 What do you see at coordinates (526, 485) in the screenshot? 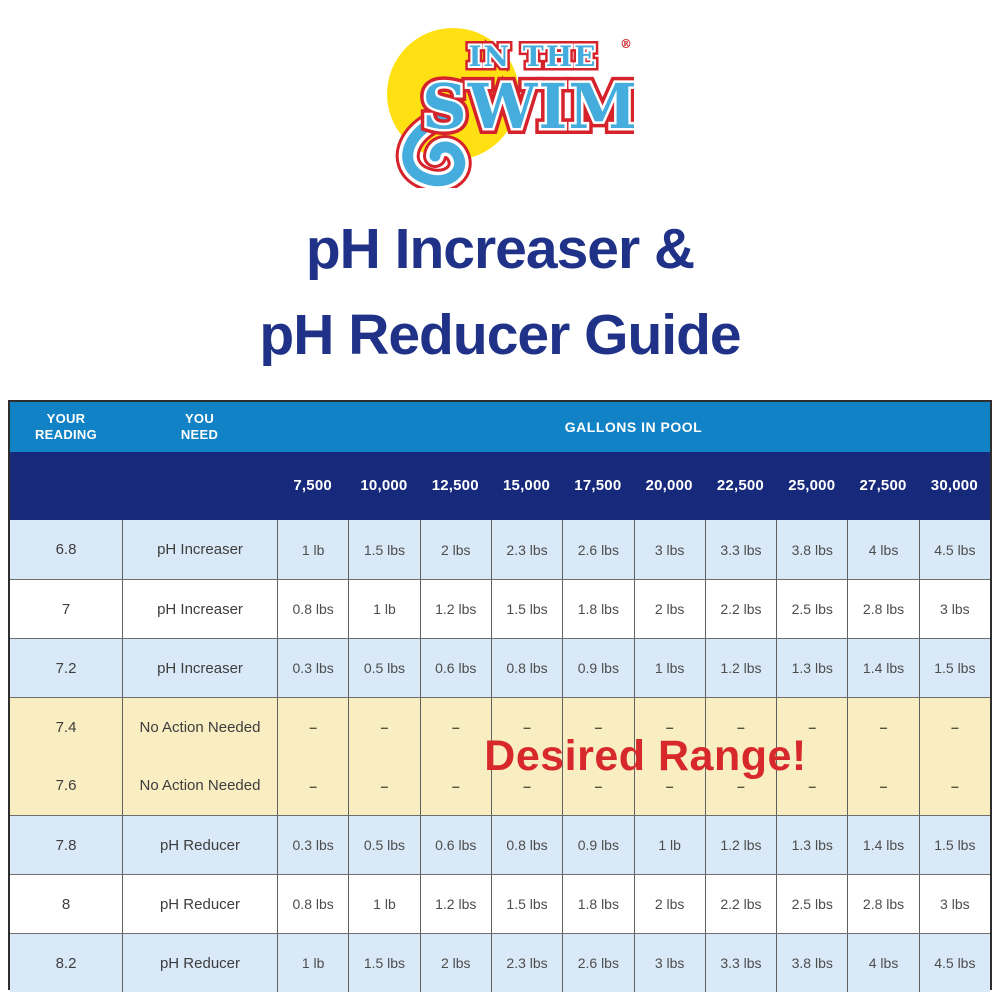
I see `gallons-column-header: 15,000` at bounding box center [526, 485].